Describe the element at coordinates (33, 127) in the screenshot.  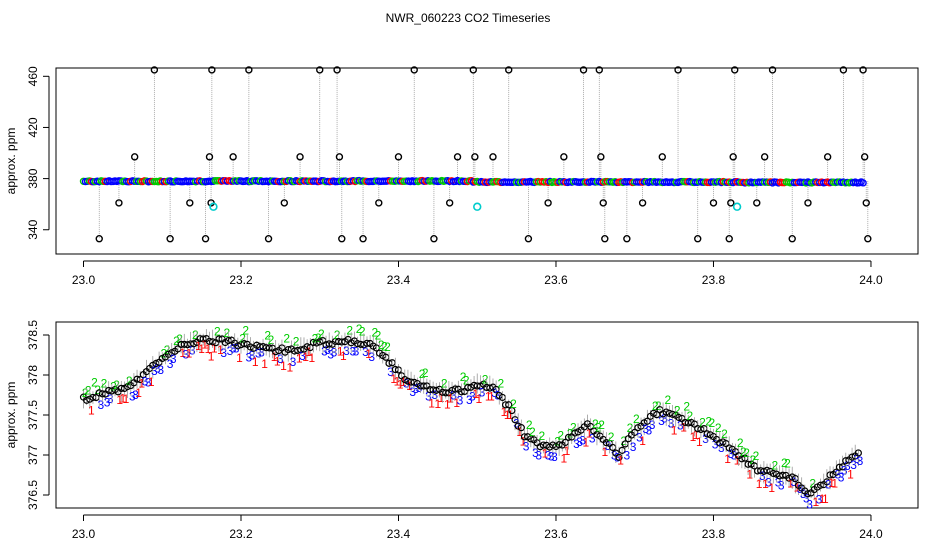
I see `y-tick-label: 420` at that location.